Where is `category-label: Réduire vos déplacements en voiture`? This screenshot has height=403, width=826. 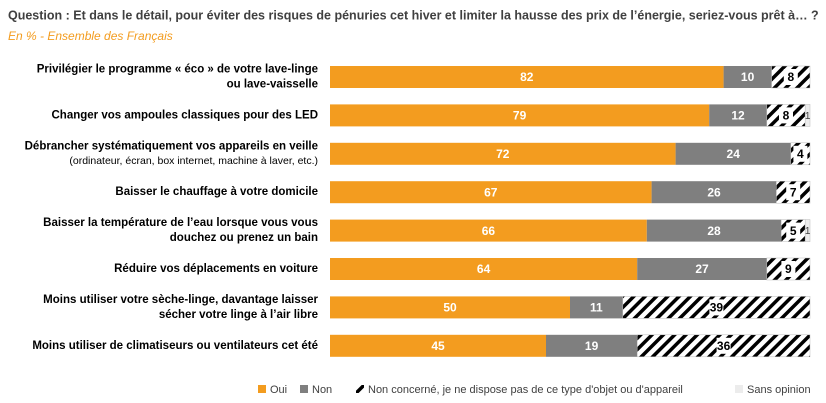
category-label: Réduire vos déplacements en voiture is located at coordinates (216, 269).